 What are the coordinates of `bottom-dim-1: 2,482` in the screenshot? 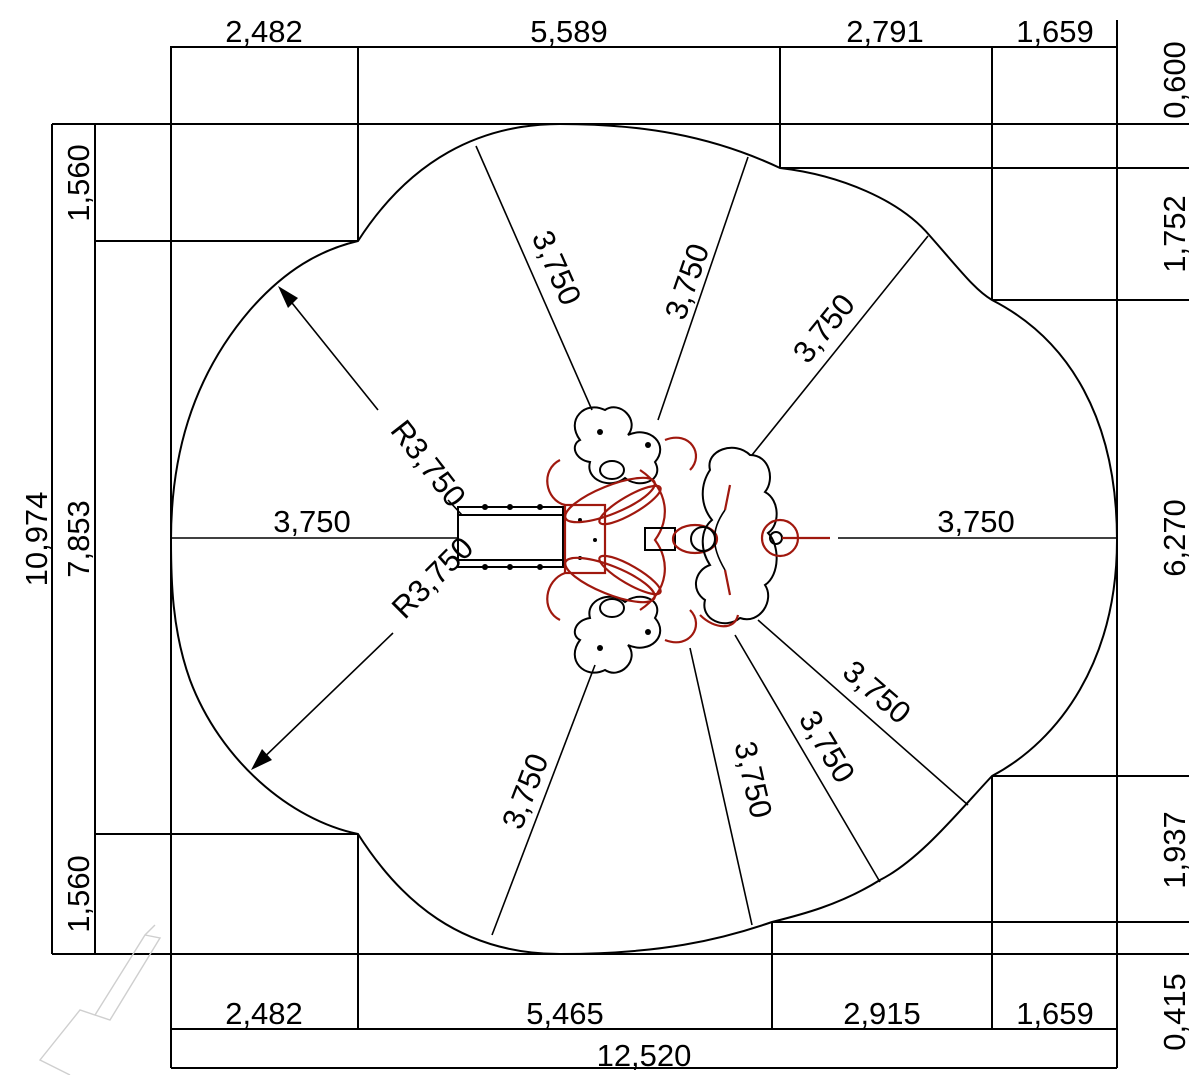 It's located at (264, 1013).